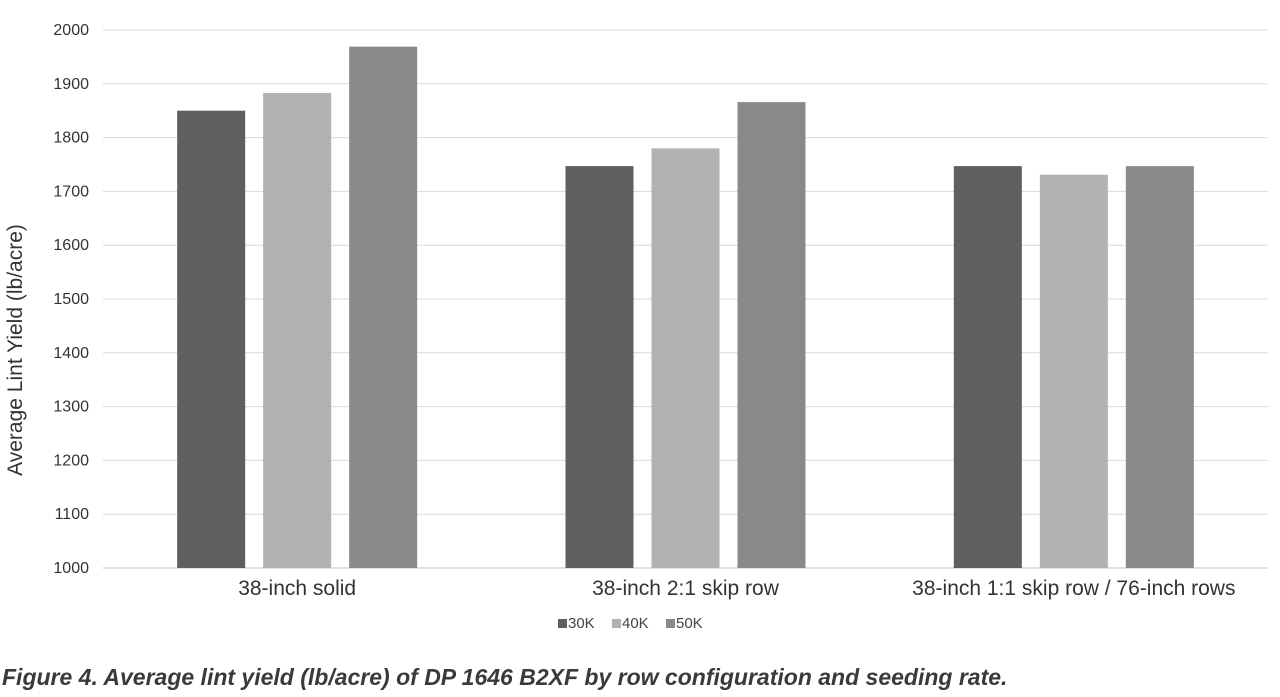  What do you see at coordinates (297, 588) in the screenshot?
I see `x-category-label: 38-inch solid` at bounding box center [297, 588].